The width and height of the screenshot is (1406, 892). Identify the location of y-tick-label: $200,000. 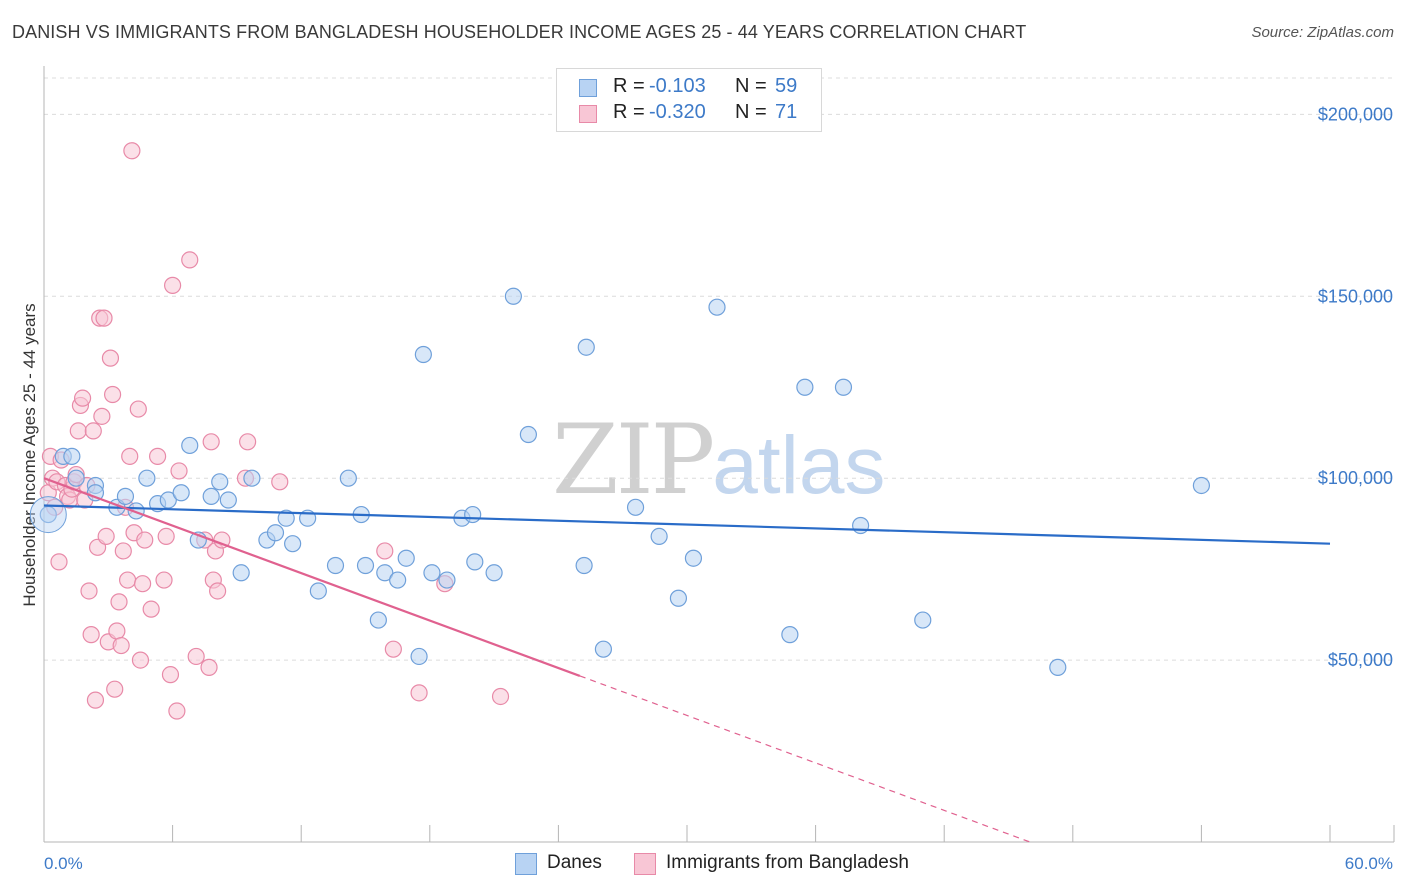
(1355, 114).